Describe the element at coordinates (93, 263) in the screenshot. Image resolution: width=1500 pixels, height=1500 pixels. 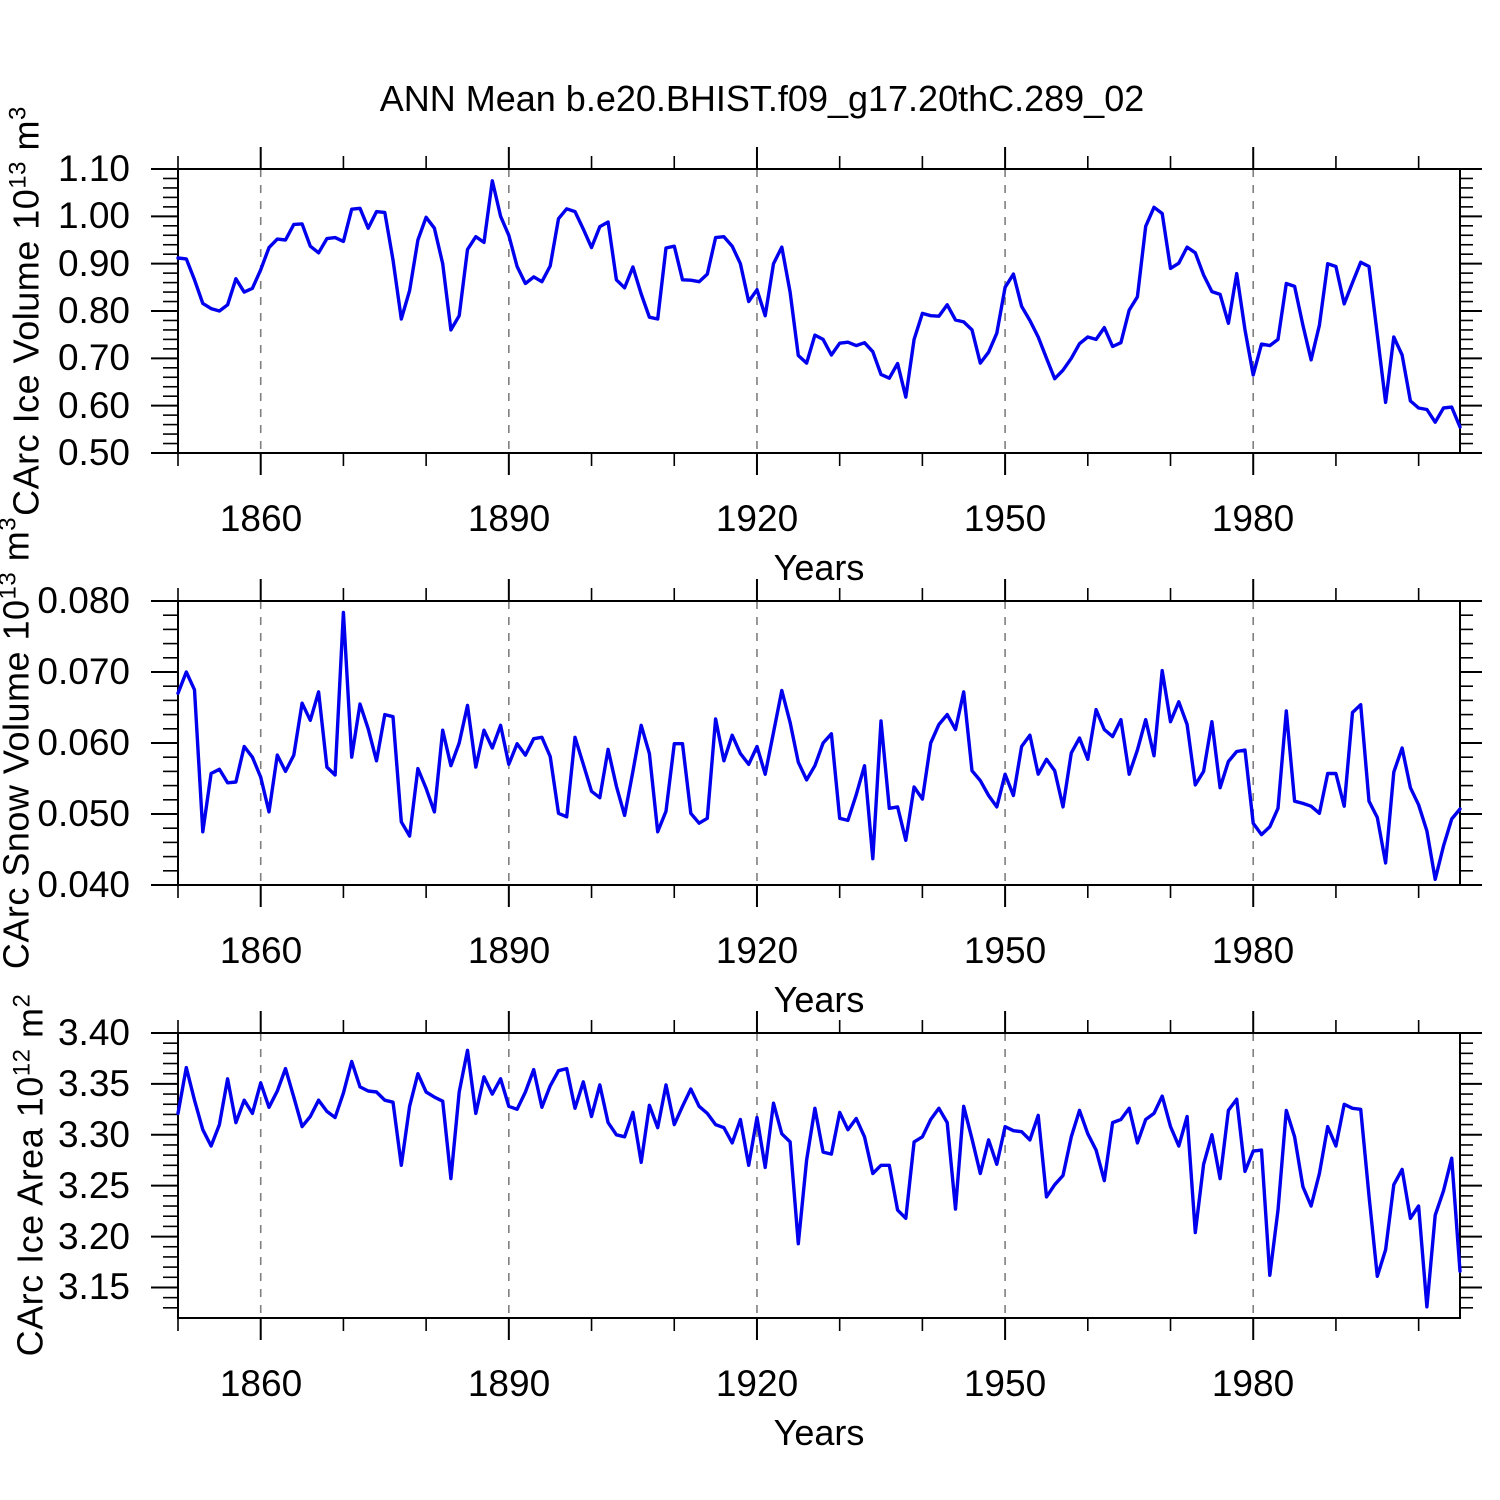
I see `y-tick-label: 0.90` at that location.